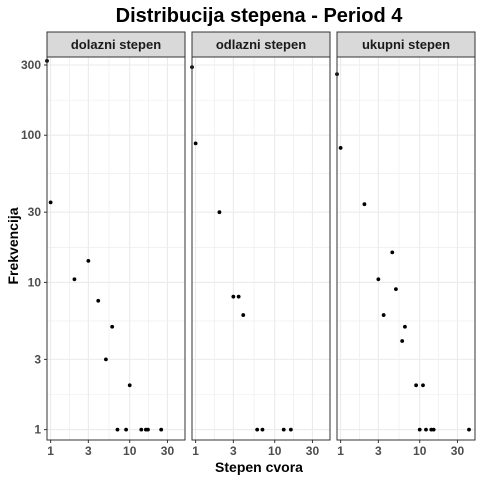  What do you see at coordinates (31, 135) in the screenshot?
I see `y-tick-label: 100` at bounding box center [31, 135].